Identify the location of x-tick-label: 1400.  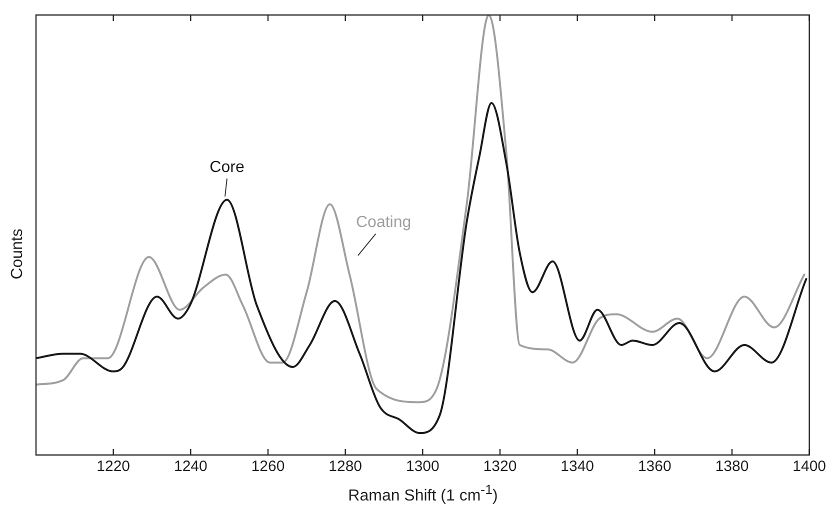
(809, 467).